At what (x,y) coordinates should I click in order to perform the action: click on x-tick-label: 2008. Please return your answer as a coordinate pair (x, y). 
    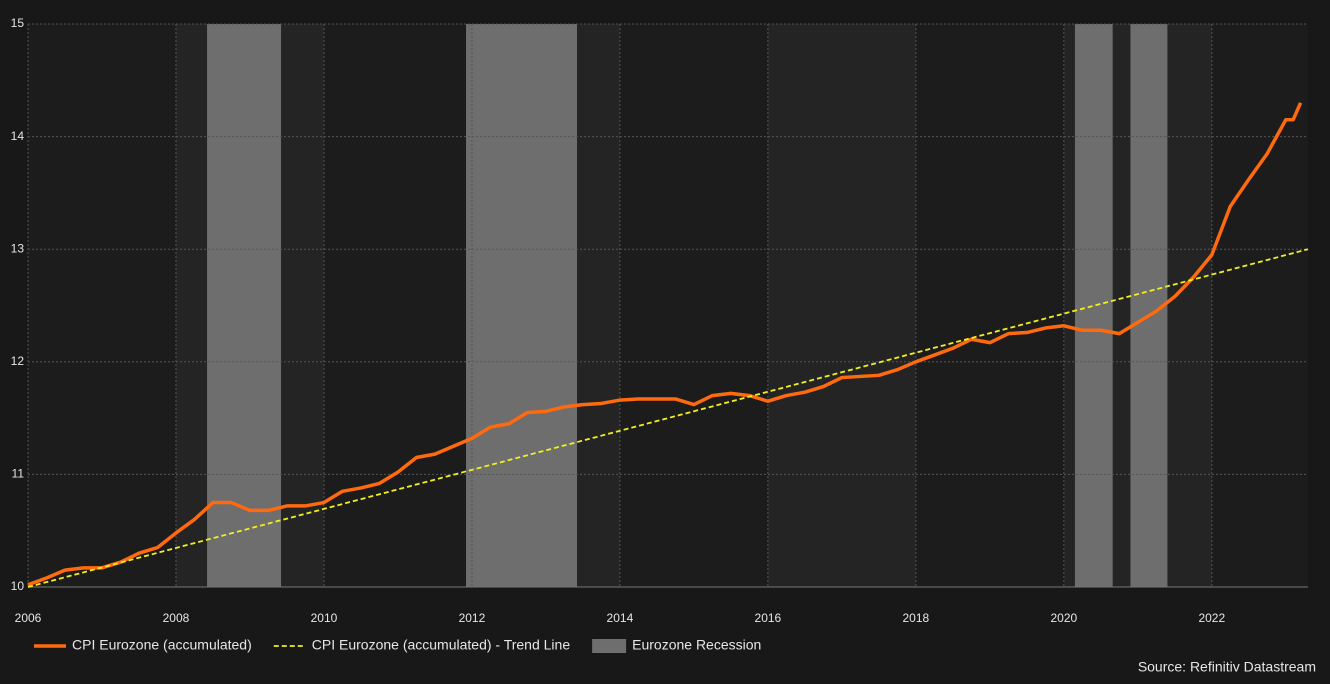
    Looking at the image, I should click on (176, 618).